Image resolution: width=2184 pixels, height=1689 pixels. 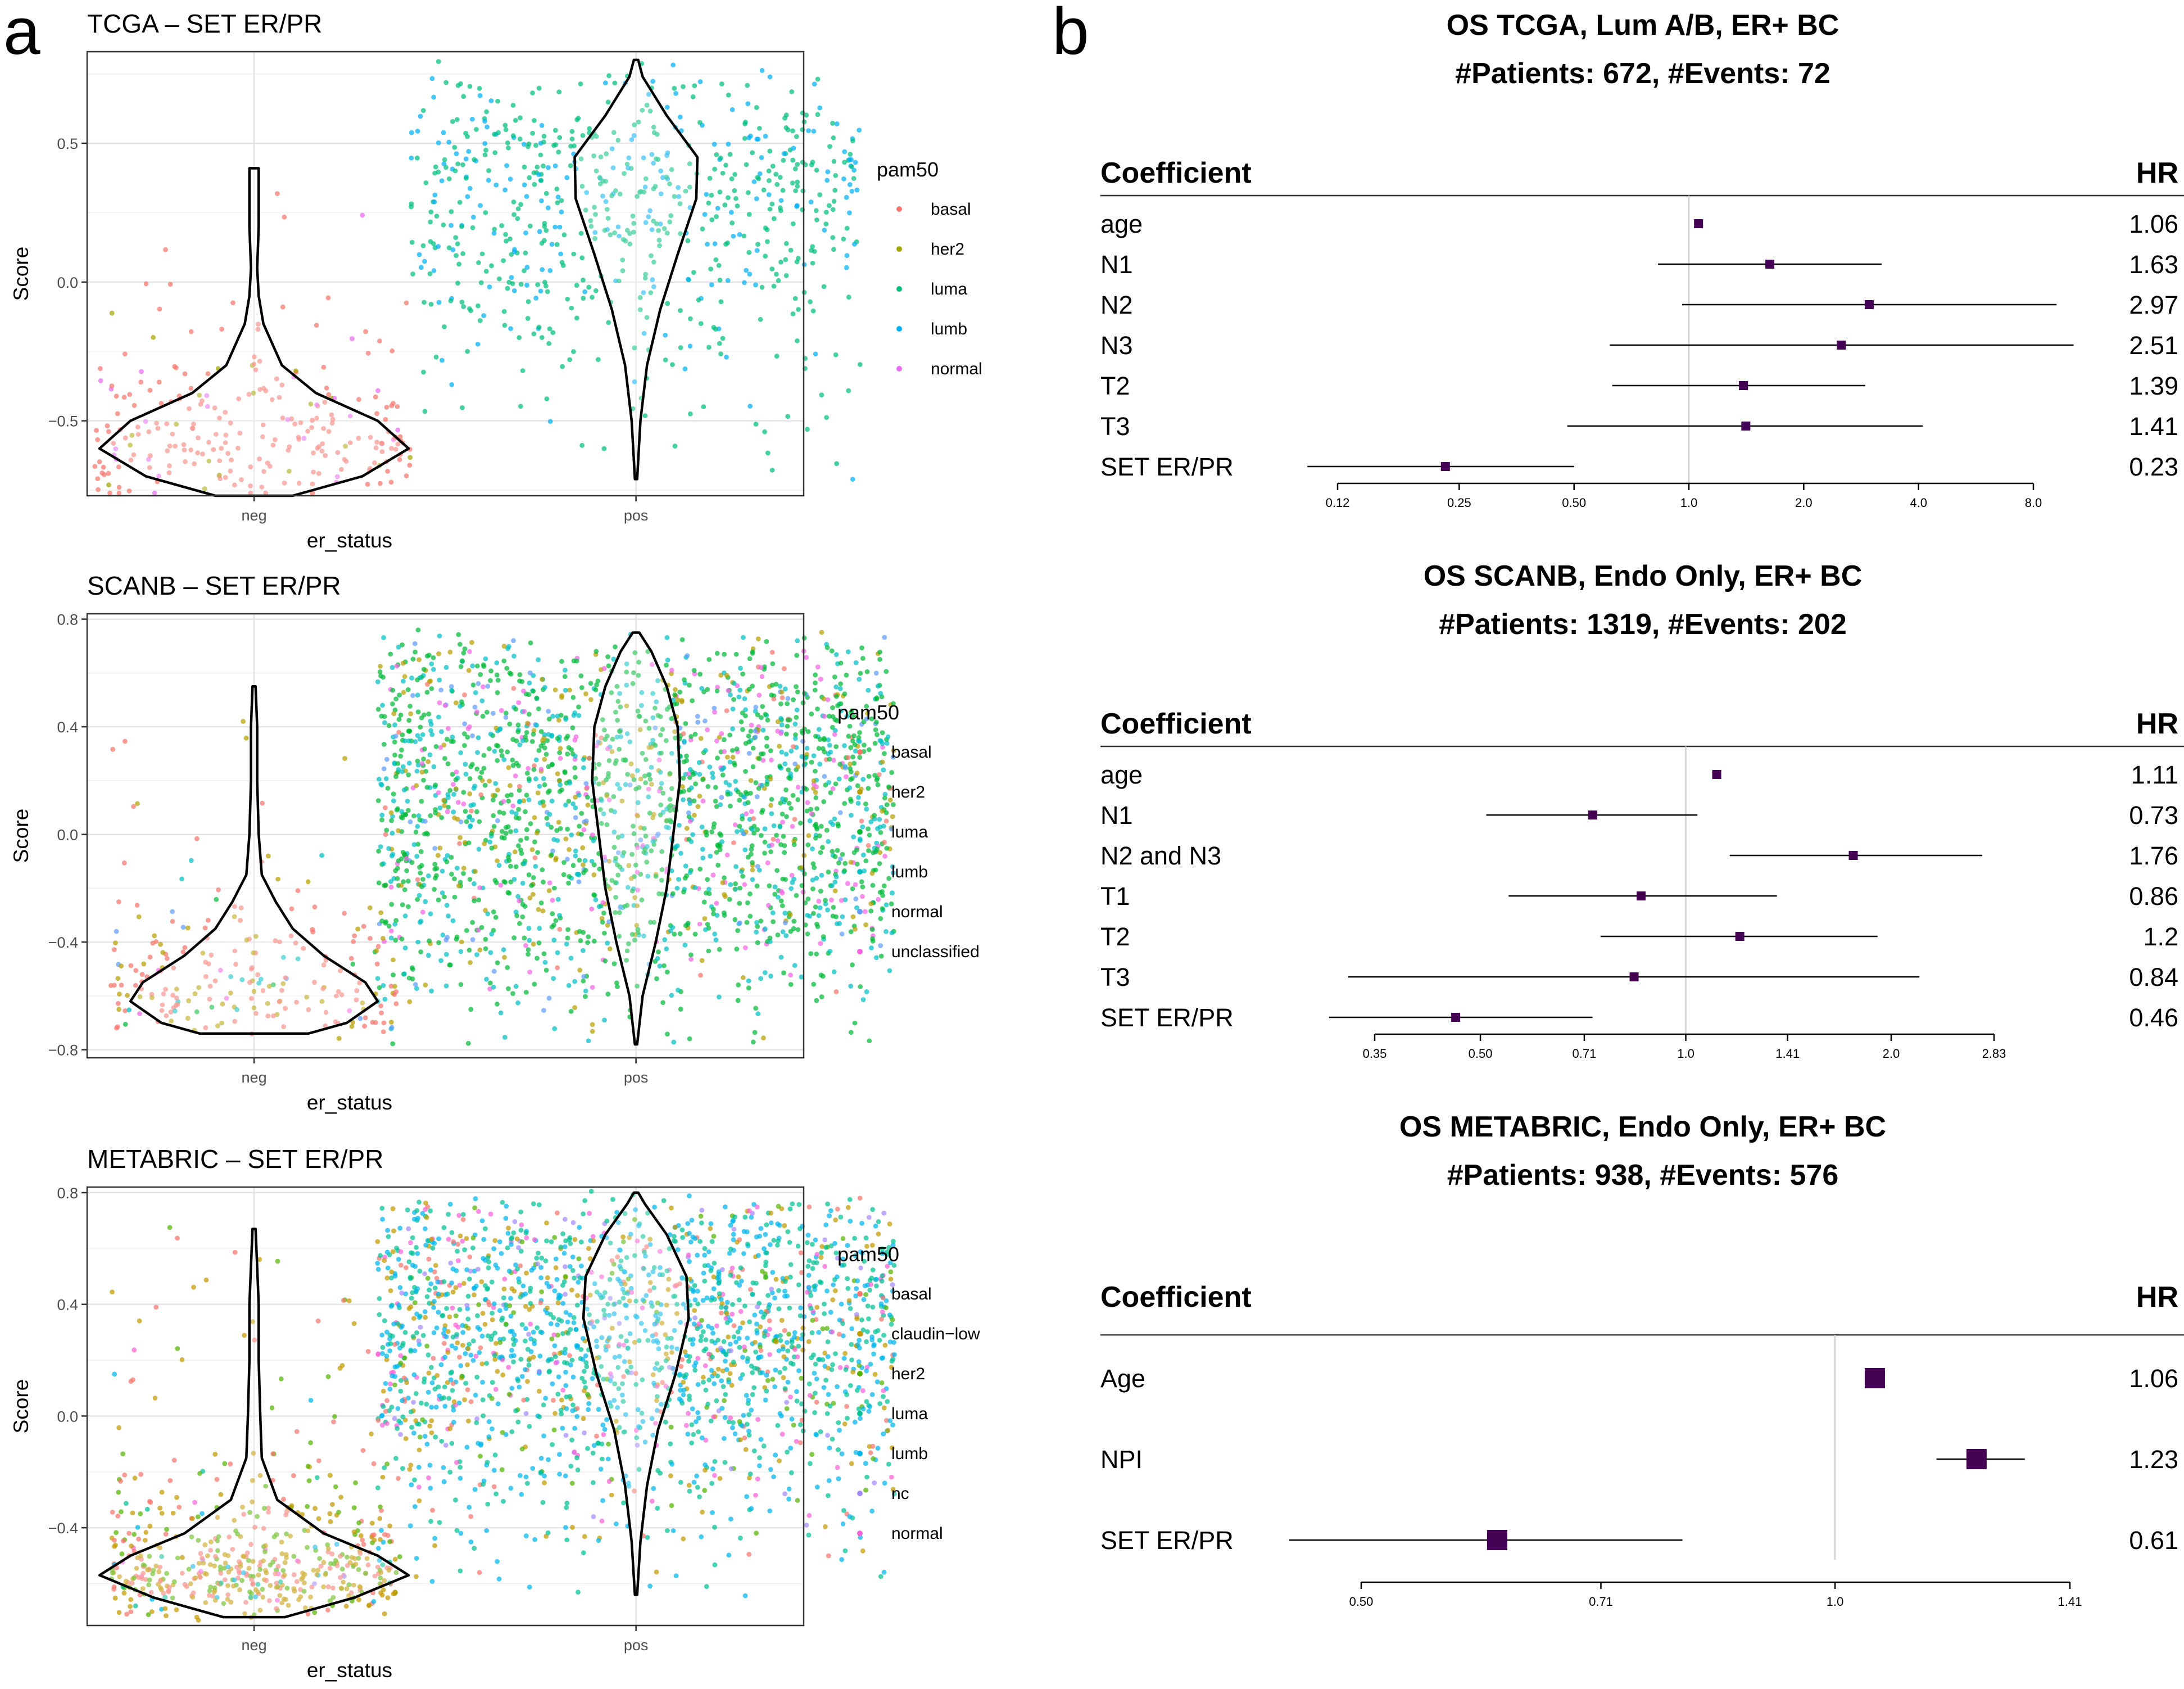 What do you see at coordinates (899, 249) in the screenshot?
I see `legend-key` at bounding box center [899, 249].